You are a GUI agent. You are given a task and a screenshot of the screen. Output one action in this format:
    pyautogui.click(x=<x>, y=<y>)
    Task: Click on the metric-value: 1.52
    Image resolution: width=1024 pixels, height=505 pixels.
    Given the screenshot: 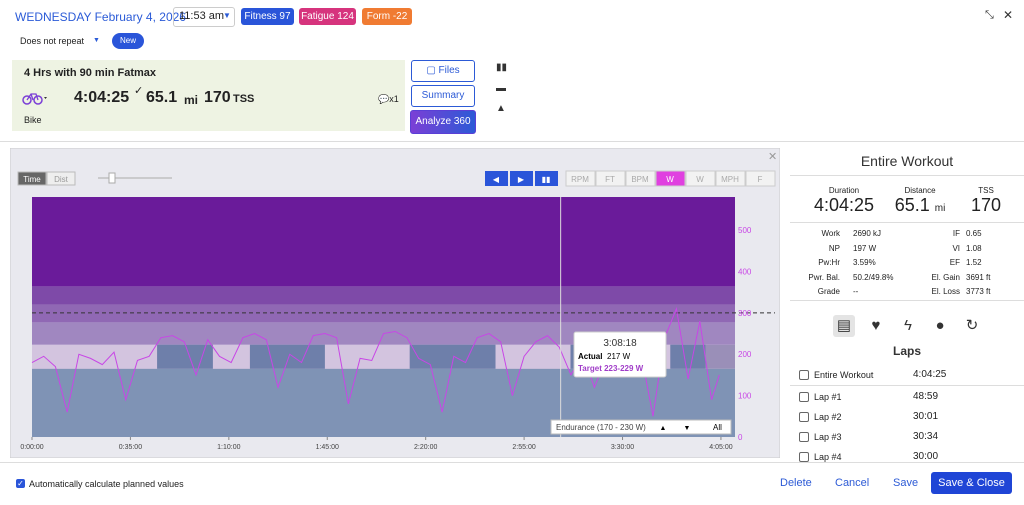 What is the action you would take?
    pyautogui.click(x=974, y=262)
    